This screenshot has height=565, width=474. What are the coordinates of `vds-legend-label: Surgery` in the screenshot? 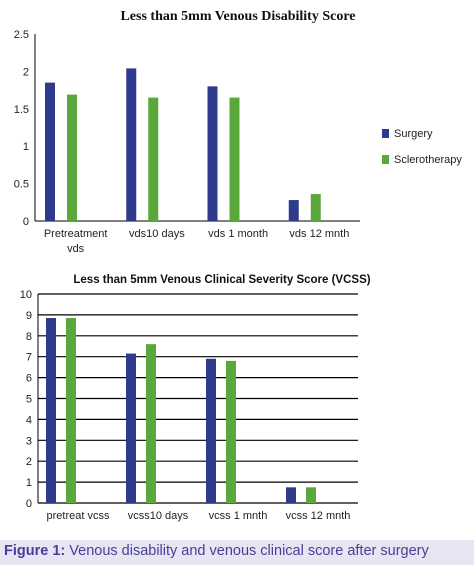 It's located at (413, 134).